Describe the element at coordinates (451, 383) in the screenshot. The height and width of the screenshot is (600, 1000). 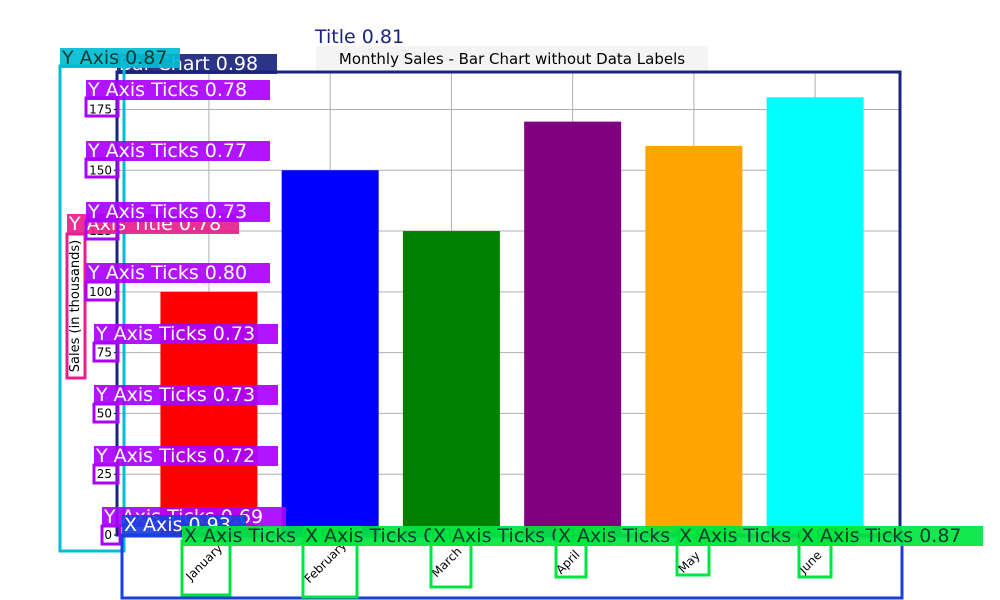
I see `bar-march` at that location.